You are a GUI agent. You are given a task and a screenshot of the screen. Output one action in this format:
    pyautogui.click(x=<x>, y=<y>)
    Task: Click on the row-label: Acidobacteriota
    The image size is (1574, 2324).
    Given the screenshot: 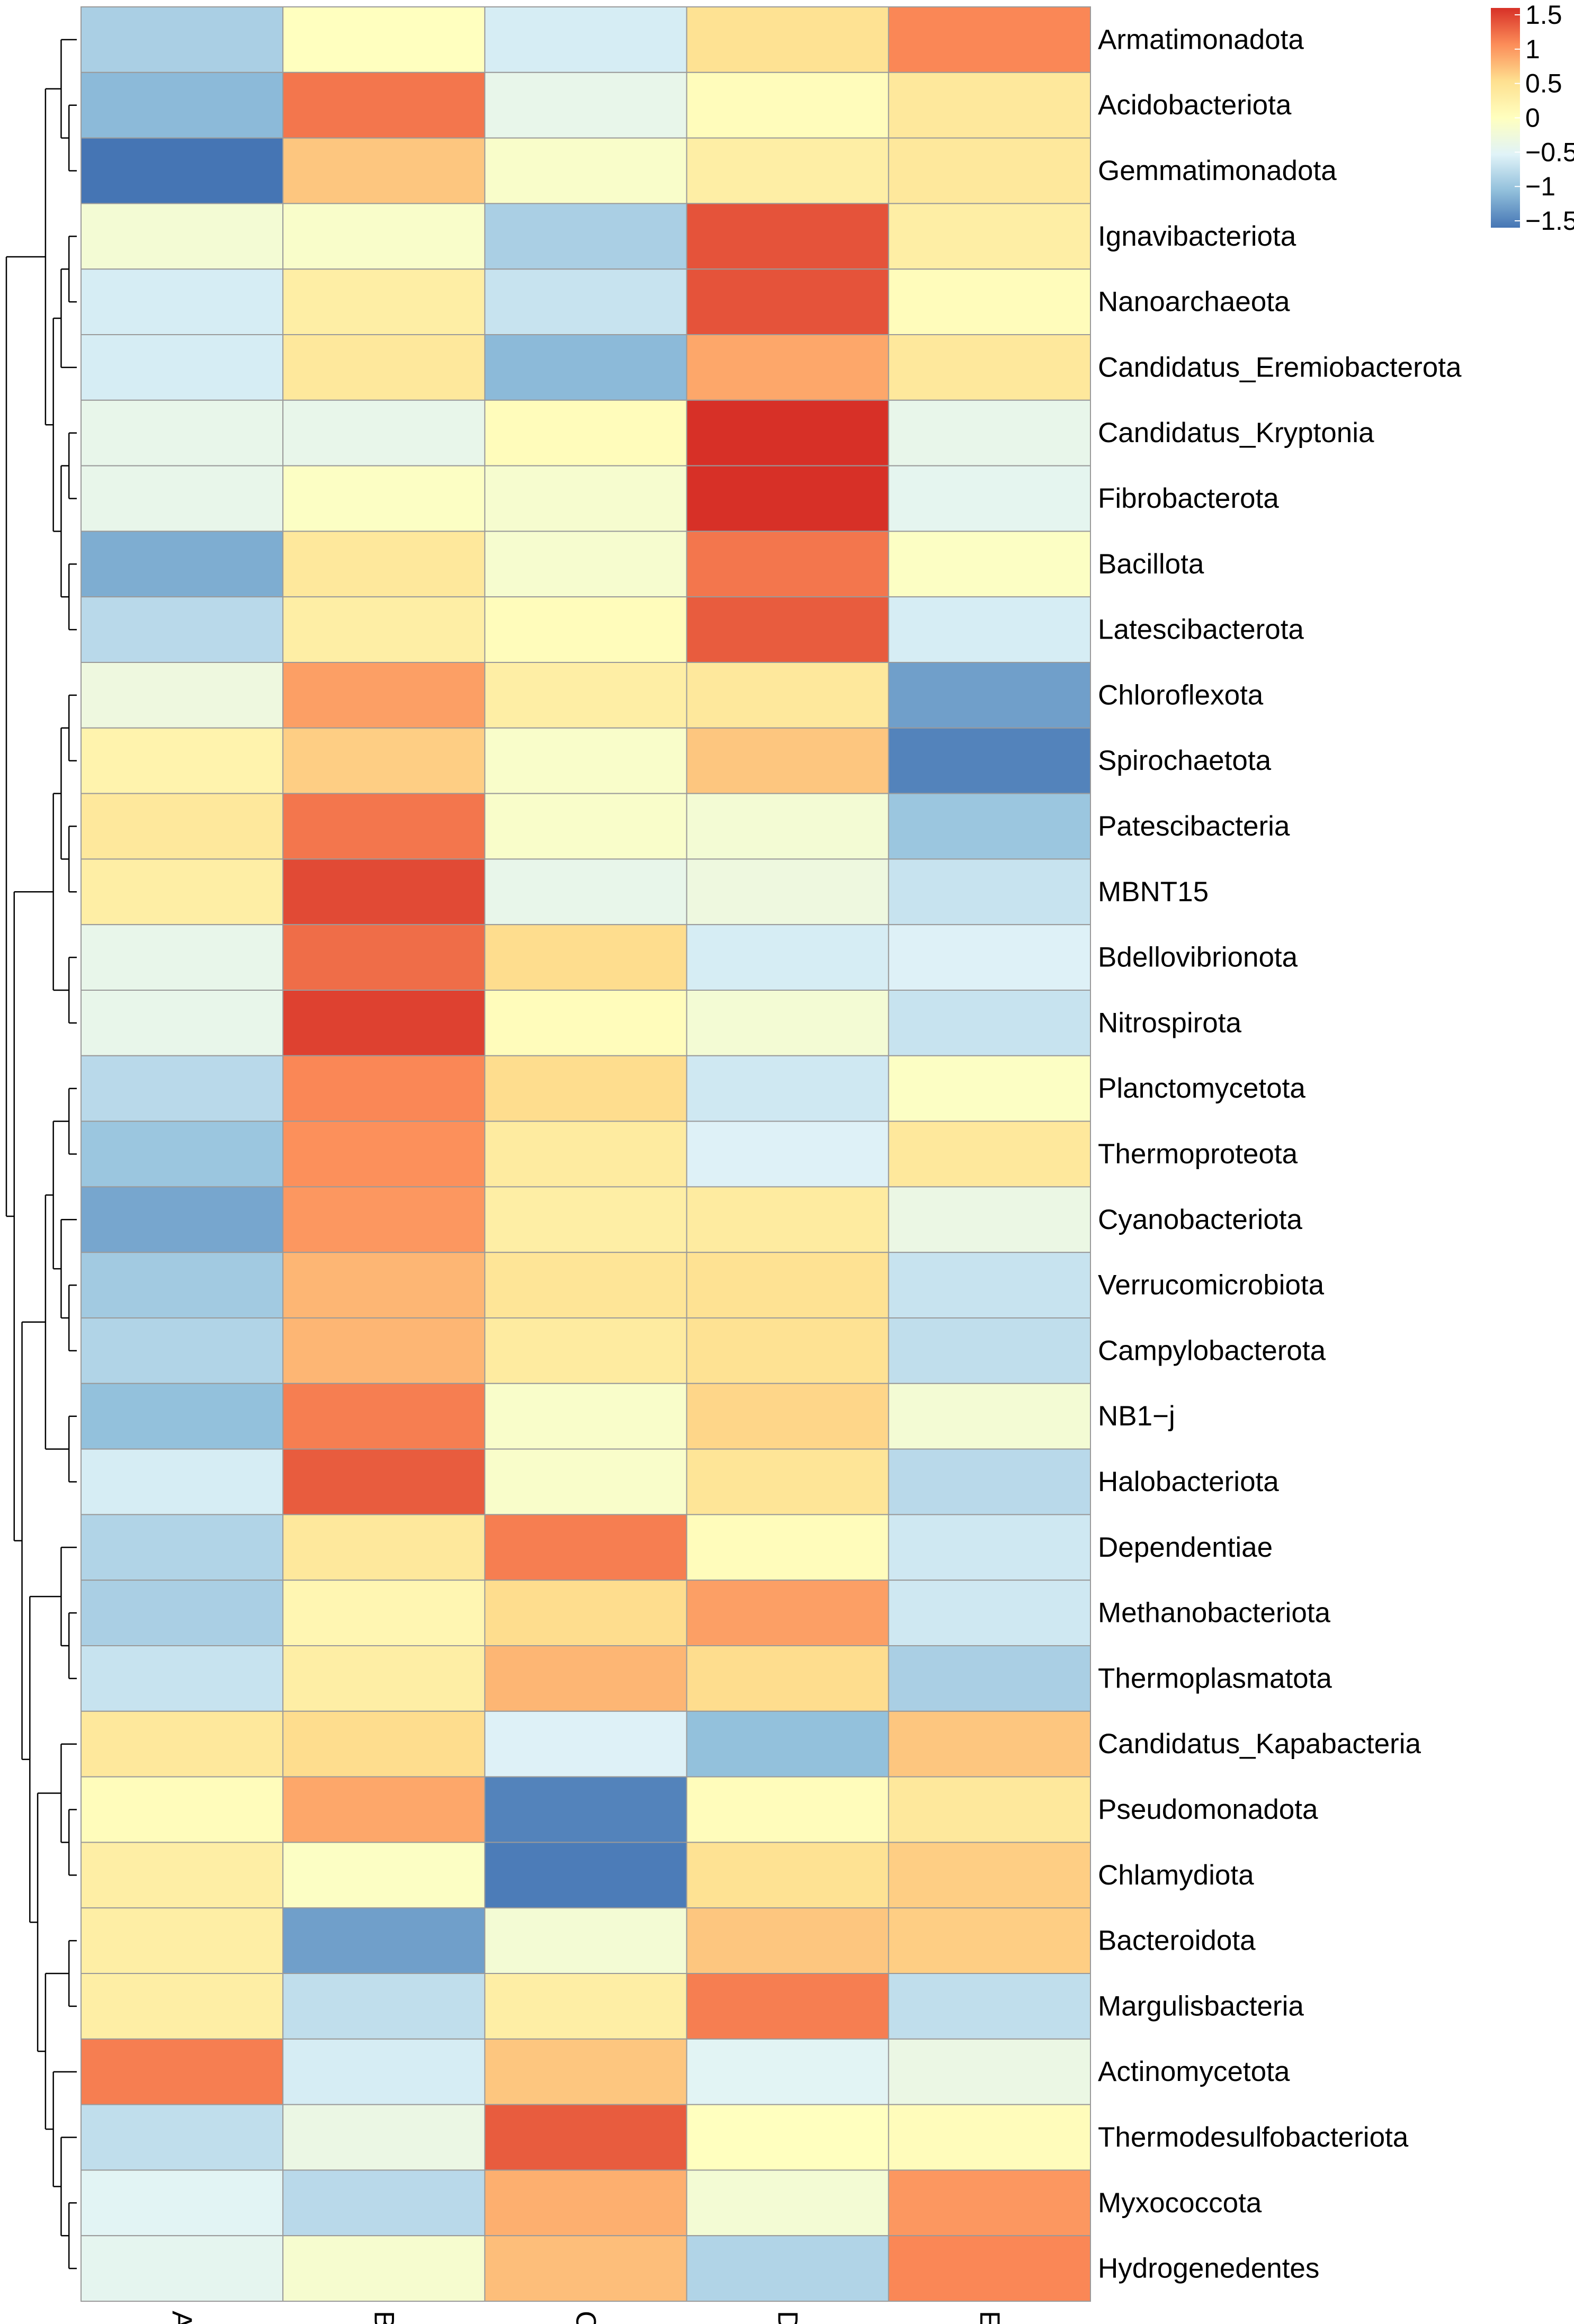 What is the action you would take?
    pyautogui.click(x=1195, y=105)
    